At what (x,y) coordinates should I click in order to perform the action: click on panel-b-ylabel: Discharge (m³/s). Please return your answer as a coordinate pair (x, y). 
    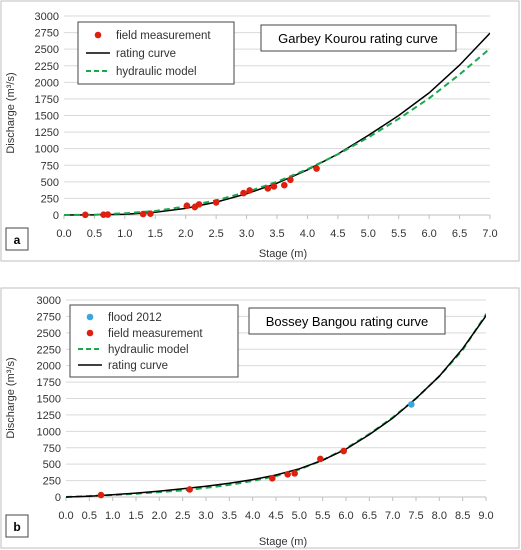
    Looking at the image, I should click on (11, 397).